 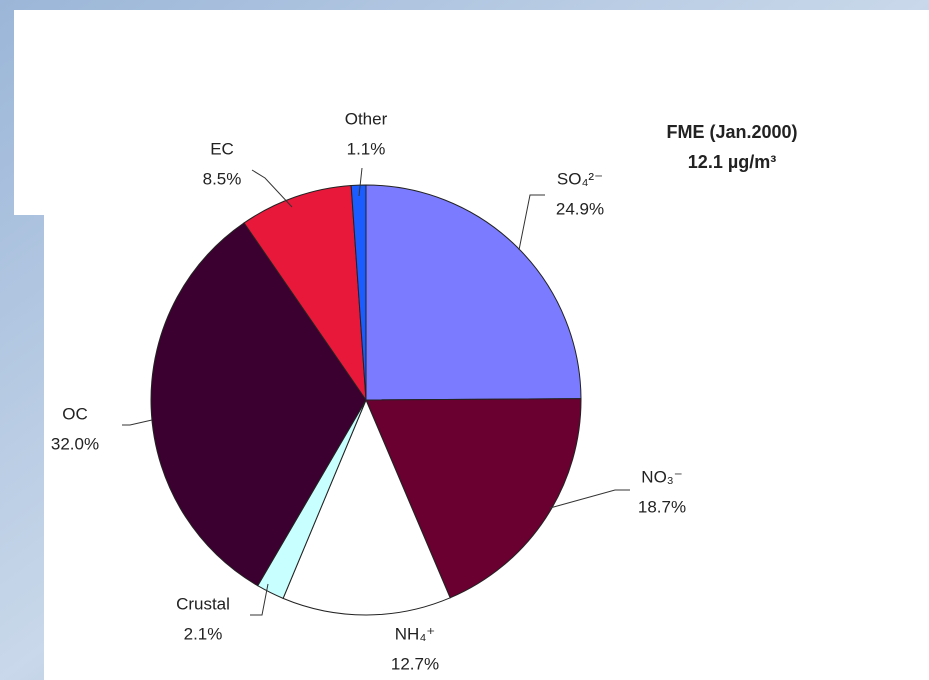 I want to click on value-label: 32.0%, so click(x=75, y=443).